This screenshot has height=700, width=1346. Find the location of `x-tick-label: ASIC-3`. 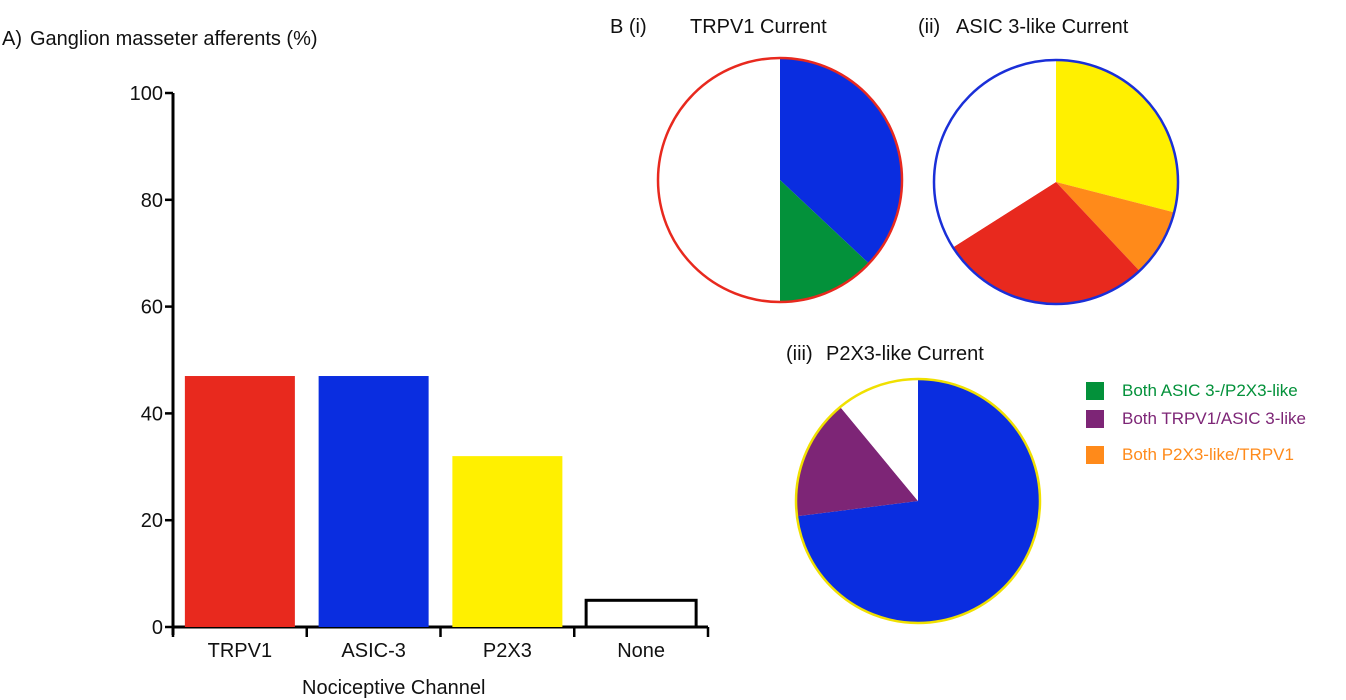

x-tick-label: ASIC-3 is located at coordinates (373, 651).